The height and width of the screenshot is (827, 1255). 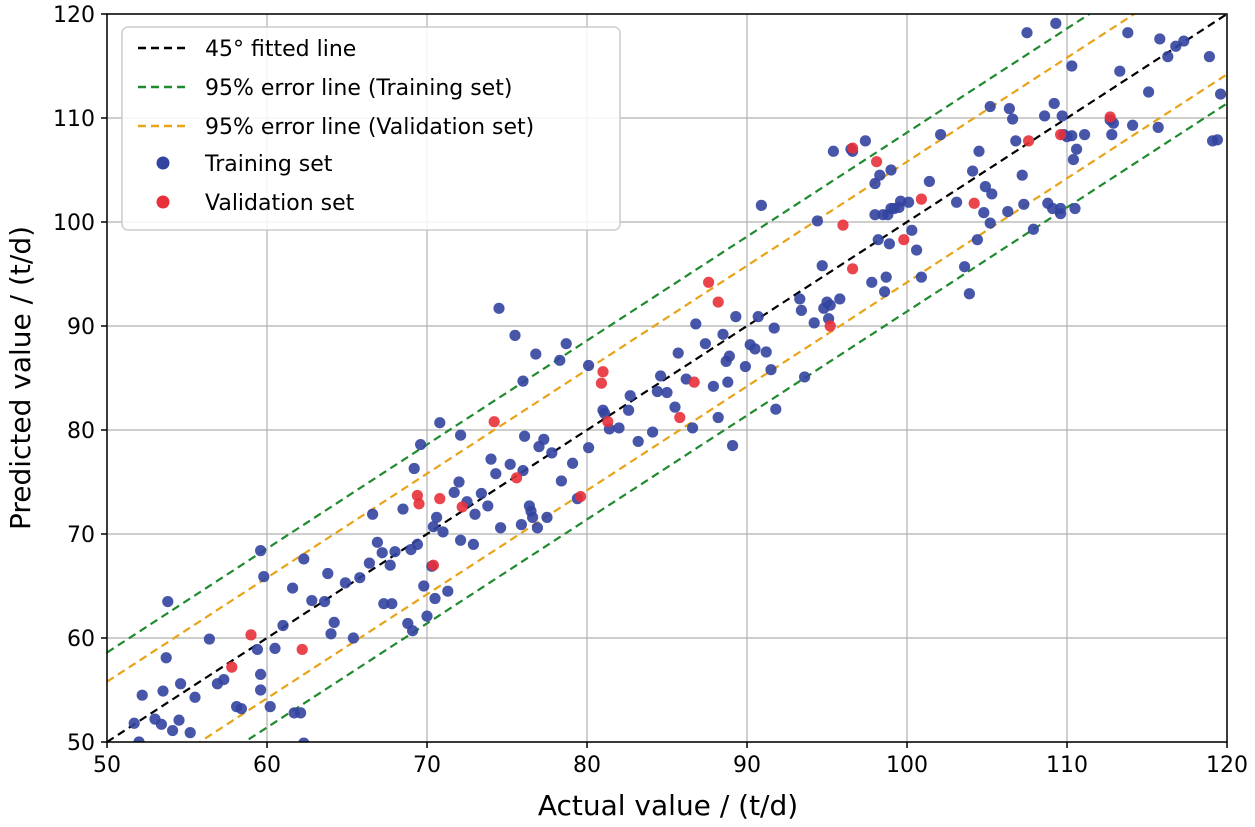 What do you see at coordinates (74, 223) in the screenshot?
I see `y-tick-label: 100` at bounding box center [74, 223].